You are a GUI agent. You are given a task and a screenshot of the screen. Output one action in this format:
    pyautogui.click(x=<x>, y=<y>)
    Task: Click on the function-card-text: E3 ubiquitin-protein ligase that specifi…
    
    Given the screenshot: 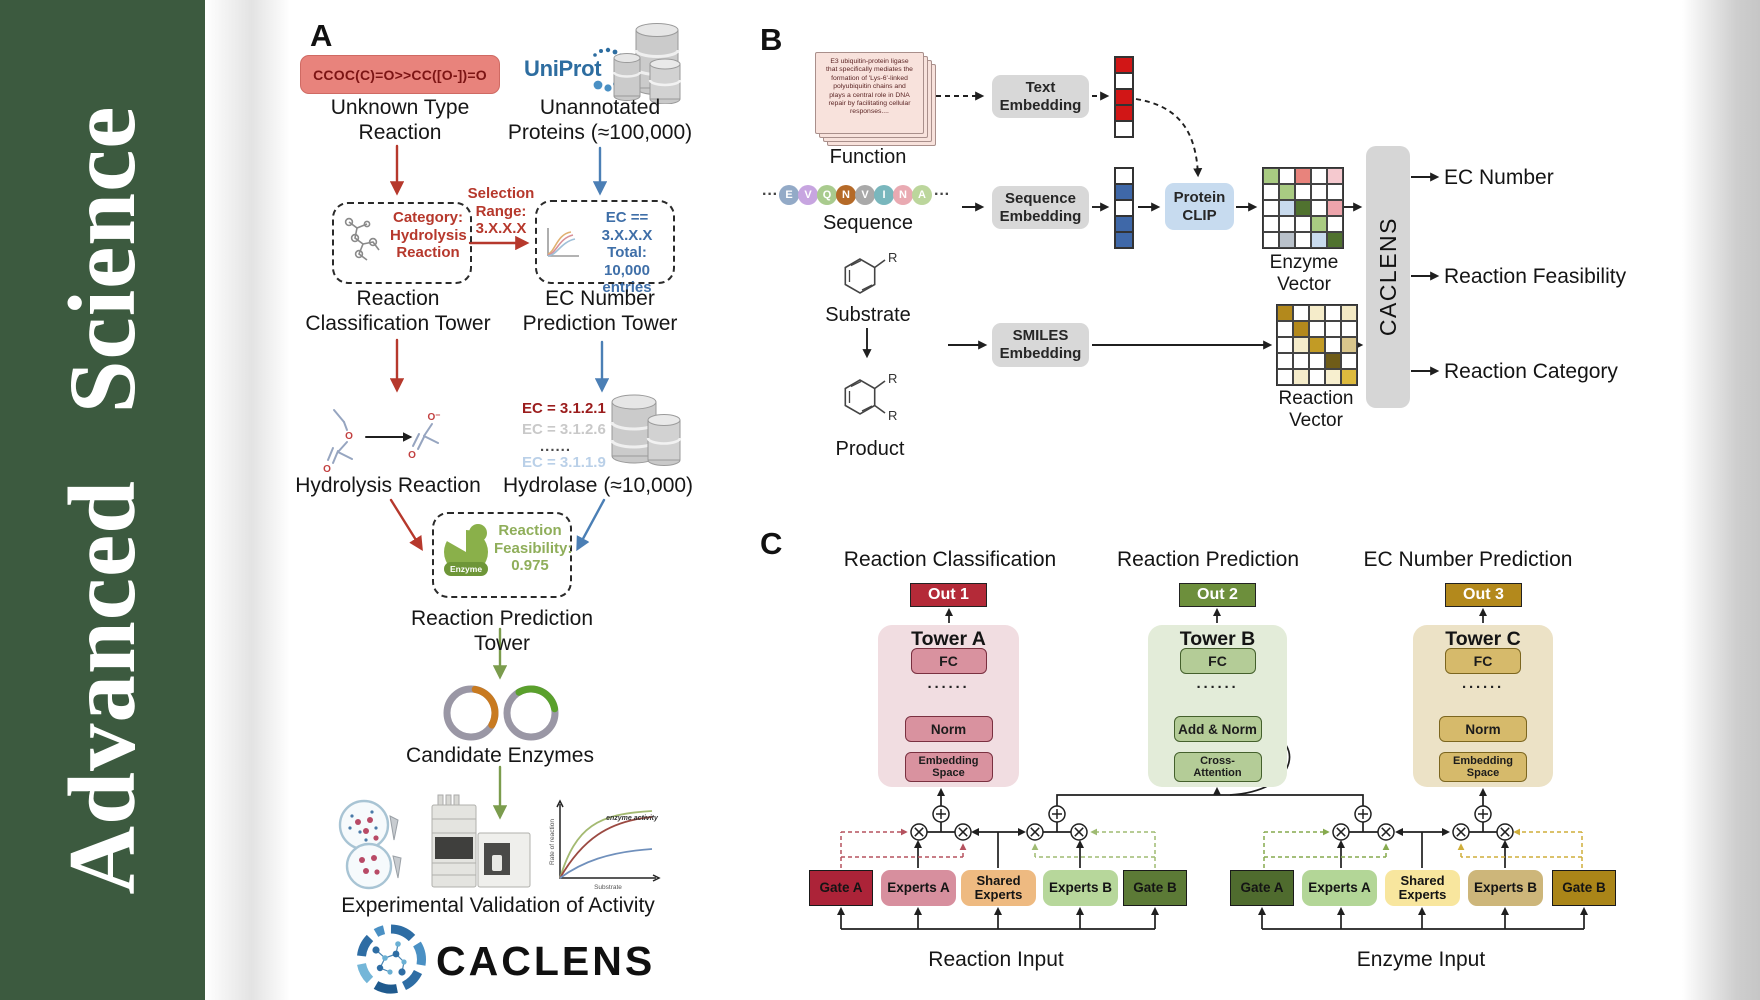 What is the action you would take?
    pyautogui.click(x=869, y=87)
    